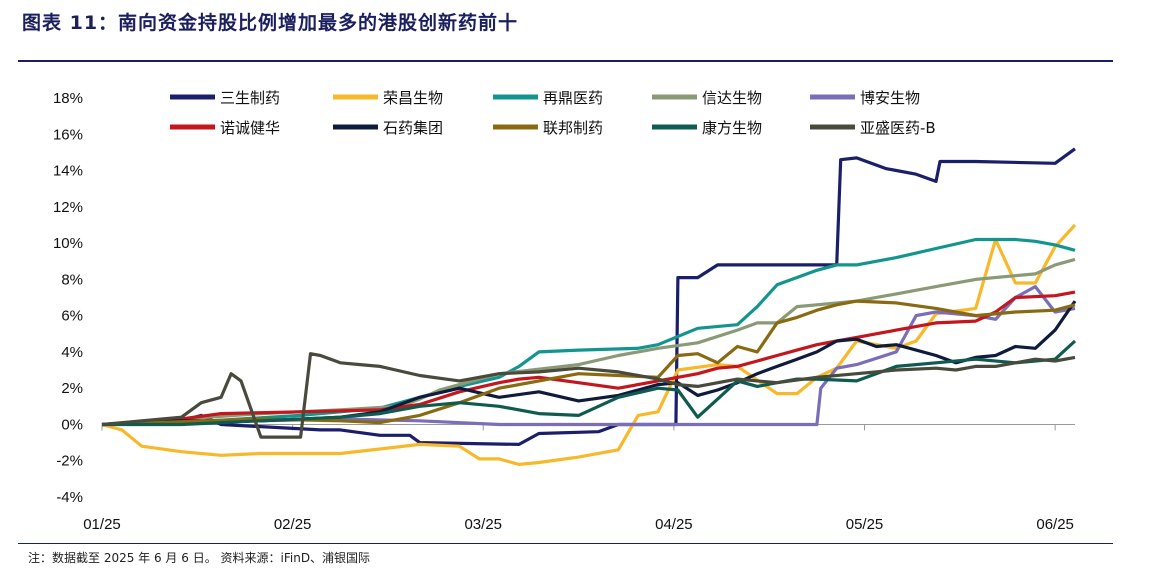 The width and height of the screenshot is (1161, 579). Describe the element at coordinates (898, 128) in the screenshot. I see `legend-label: 亚盛医药-B` at that location.